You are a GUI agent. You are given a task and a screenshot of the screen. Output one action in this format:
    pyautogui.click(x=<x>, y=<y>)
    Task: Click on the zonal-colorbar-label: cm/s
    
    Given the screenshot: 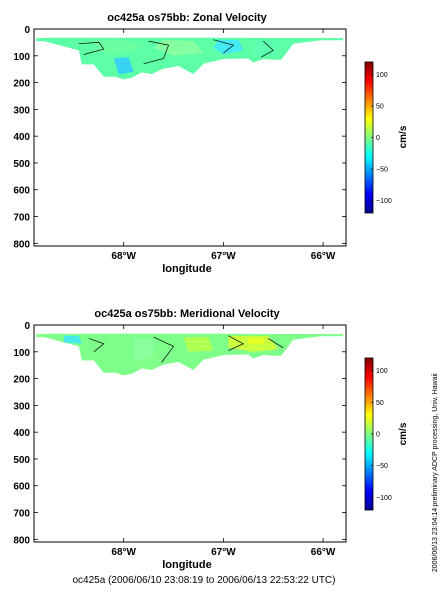 What is the action you would take?
    pyautogui.click(x=403, y=136)
    